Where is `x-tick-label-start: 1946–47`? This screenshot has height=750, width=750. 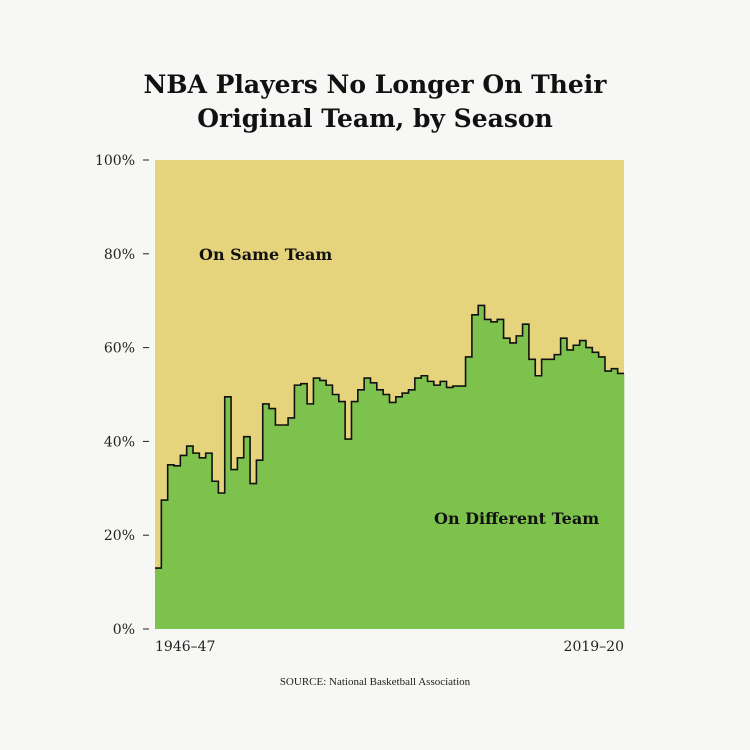 x-tick-label-start: 1946–47 is located at coordinates (185, 647).